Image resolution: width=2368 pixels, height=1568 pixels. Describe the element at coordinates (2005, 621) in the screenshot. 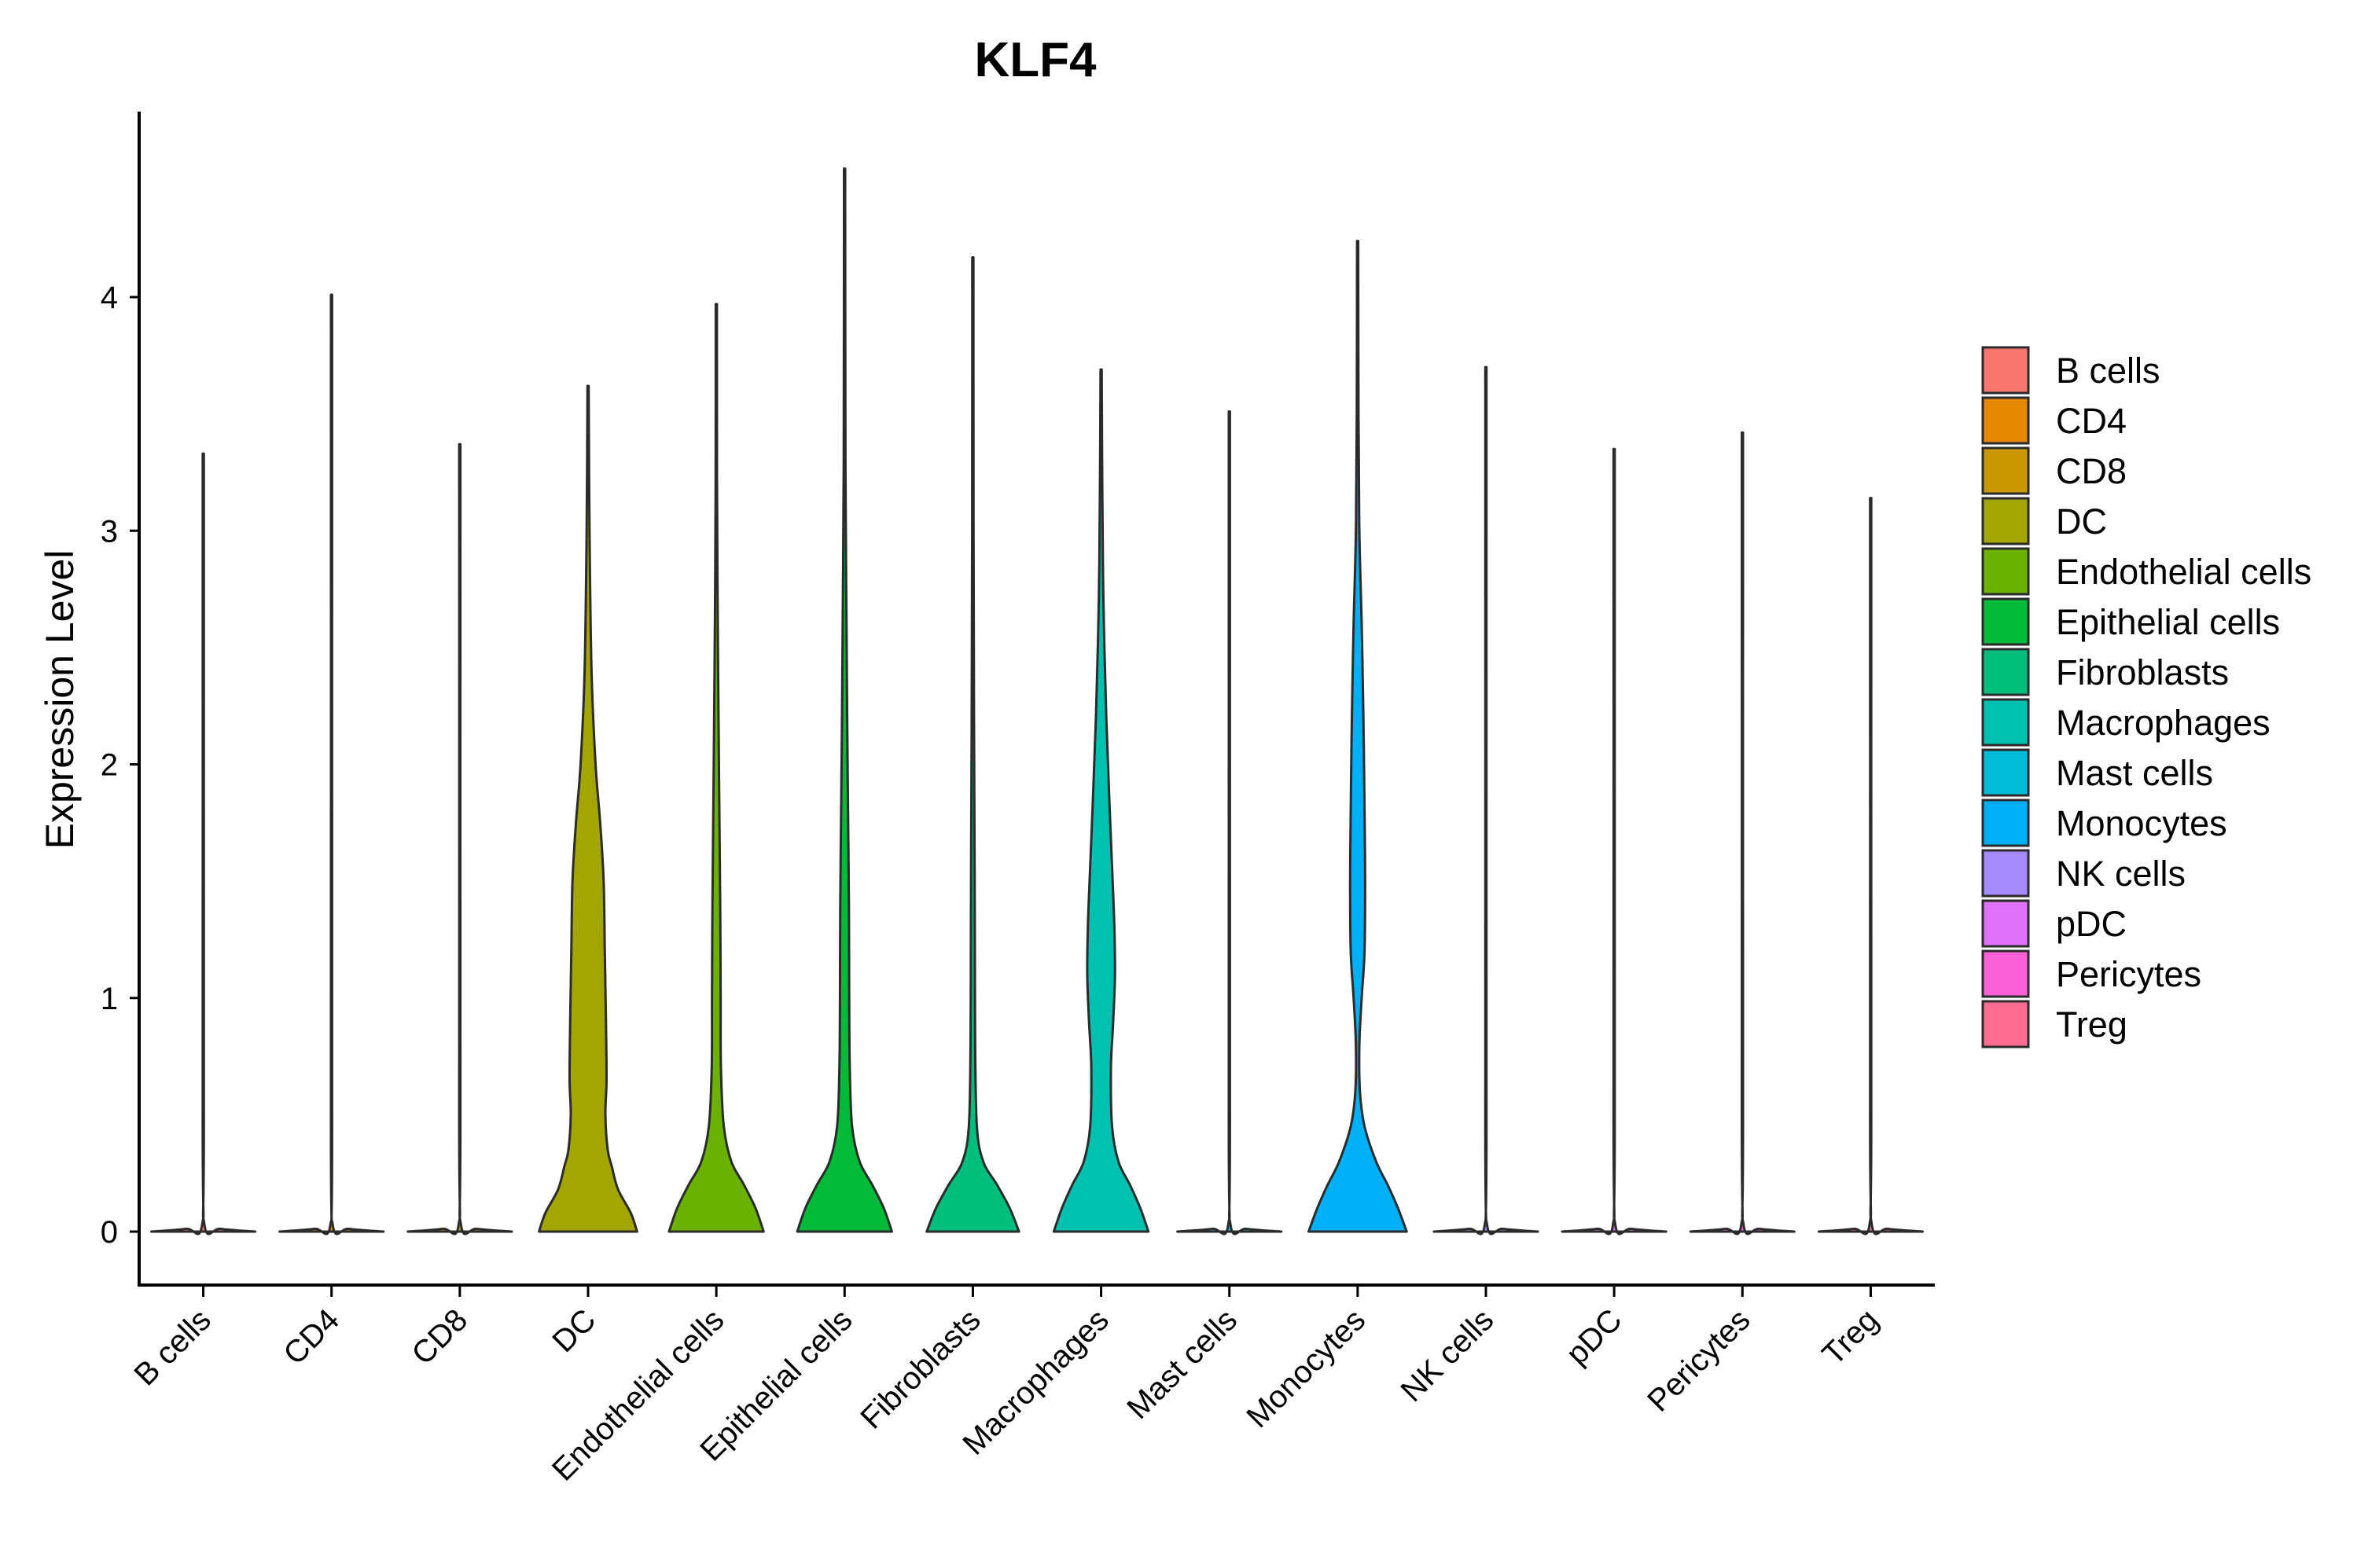

I see `legend-key-epithelial-cells` at that location.